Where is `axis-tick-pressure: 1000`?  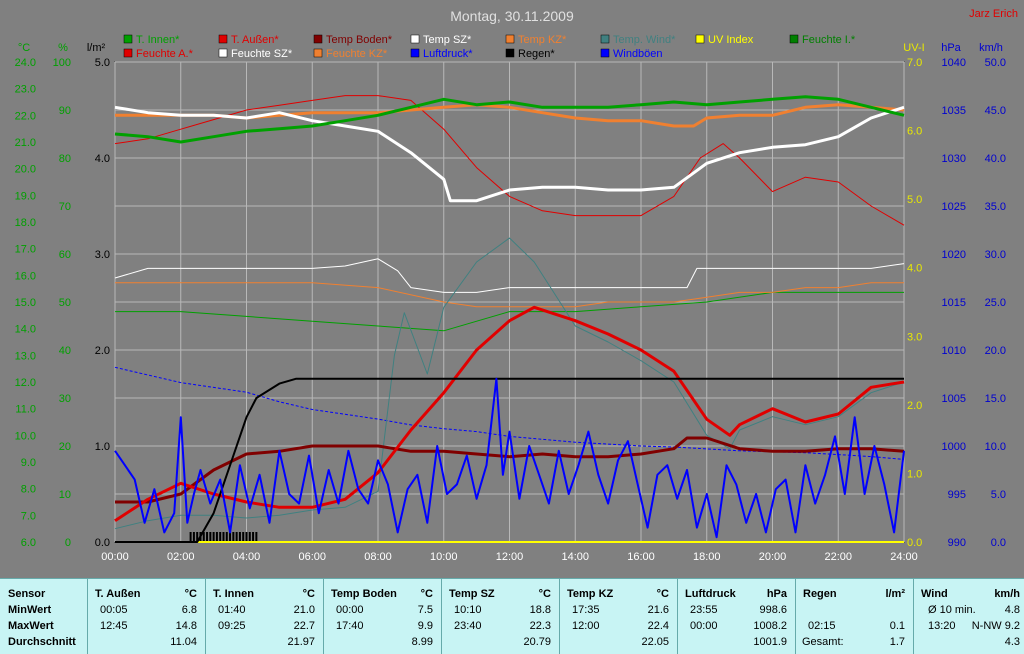 axis-tick-pressure: 1000 is located at coordinates (954, 447).